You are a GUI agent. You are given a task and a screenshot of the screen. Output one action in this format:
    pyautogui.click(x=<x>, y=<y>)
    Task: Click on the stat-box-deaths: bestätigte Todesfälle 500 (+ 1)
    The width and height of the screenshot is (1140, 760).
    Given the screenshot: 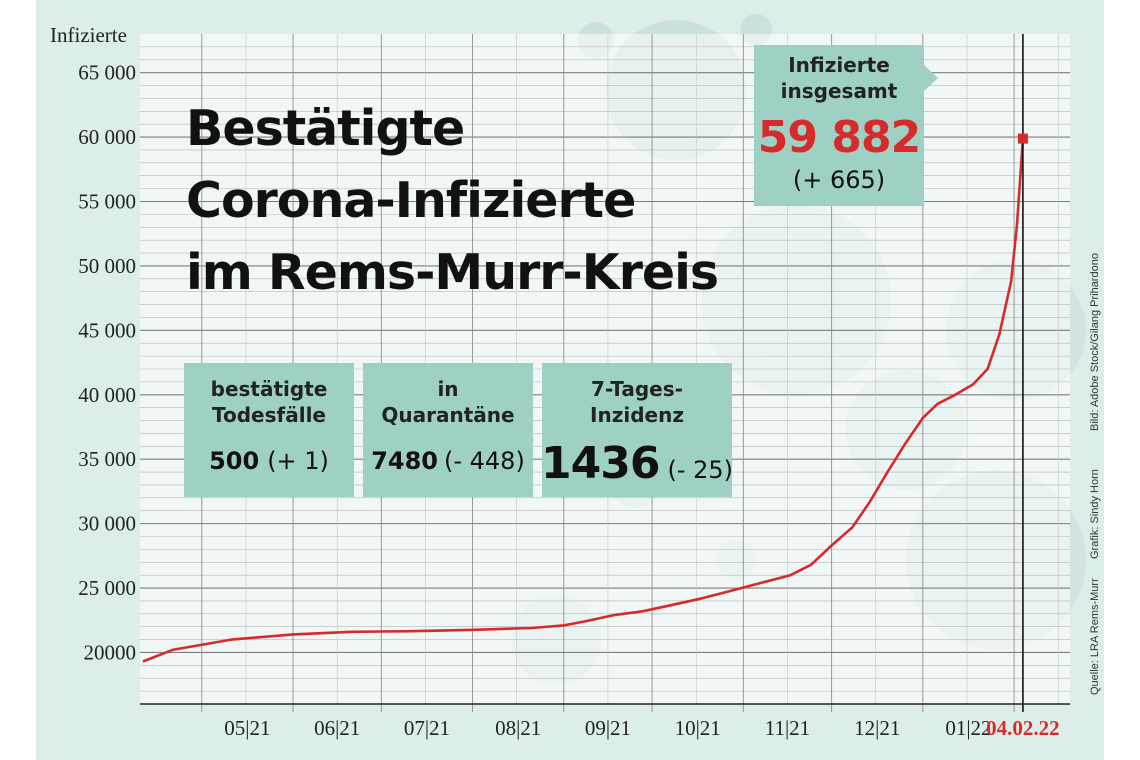 What is the action you would take?
    pyautogui.click(x=269, y=430)
    